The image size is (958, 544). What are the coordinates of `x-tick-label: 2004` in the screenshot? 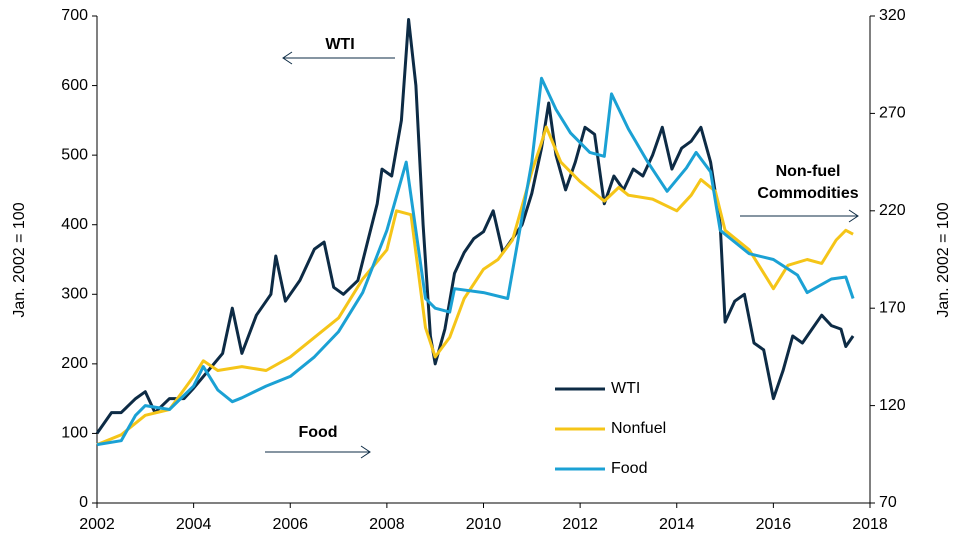 It's located at (194, 524).